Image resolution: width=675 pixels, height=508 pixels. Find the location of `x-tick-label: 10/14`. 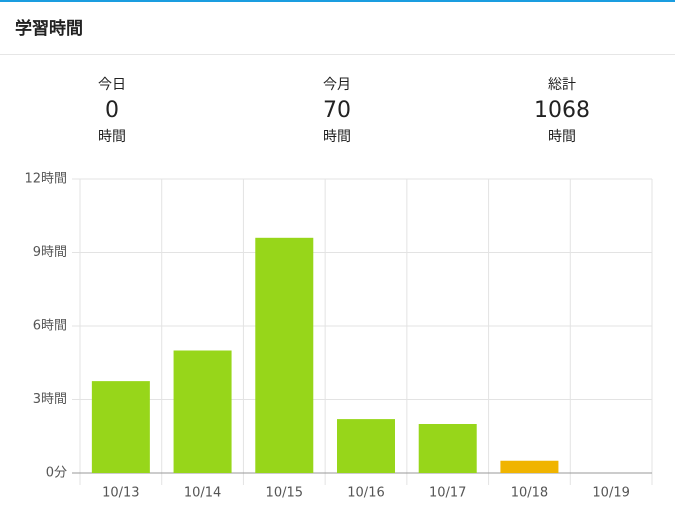

x-tick-label: 10/14 is located at coordinates (202, 493).